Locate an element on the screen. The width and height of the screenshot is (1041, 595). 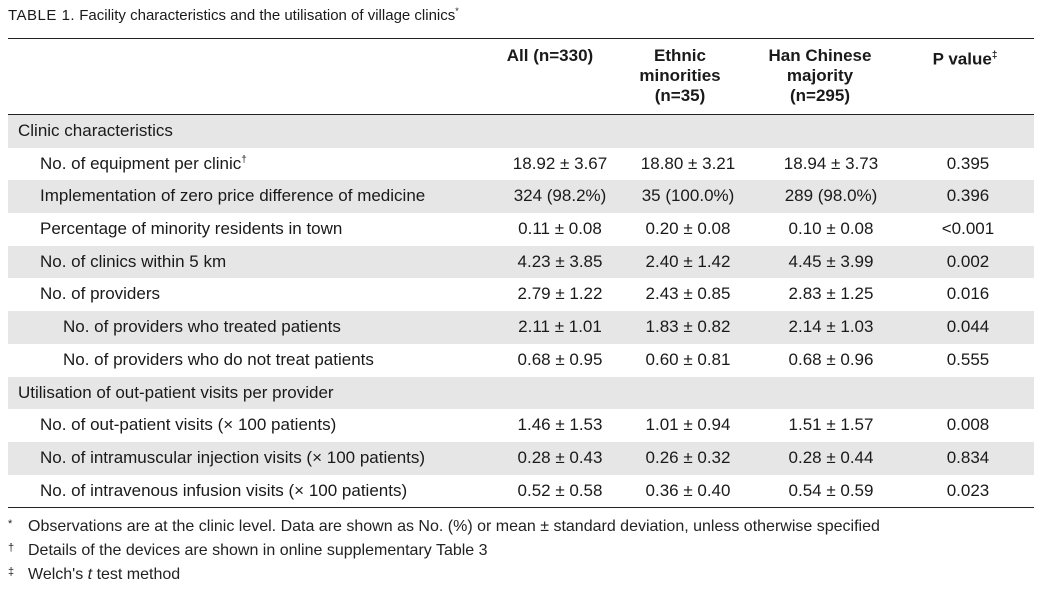
cell-han: 0.68 ± 0.96 is located at coordinates (831, 359).